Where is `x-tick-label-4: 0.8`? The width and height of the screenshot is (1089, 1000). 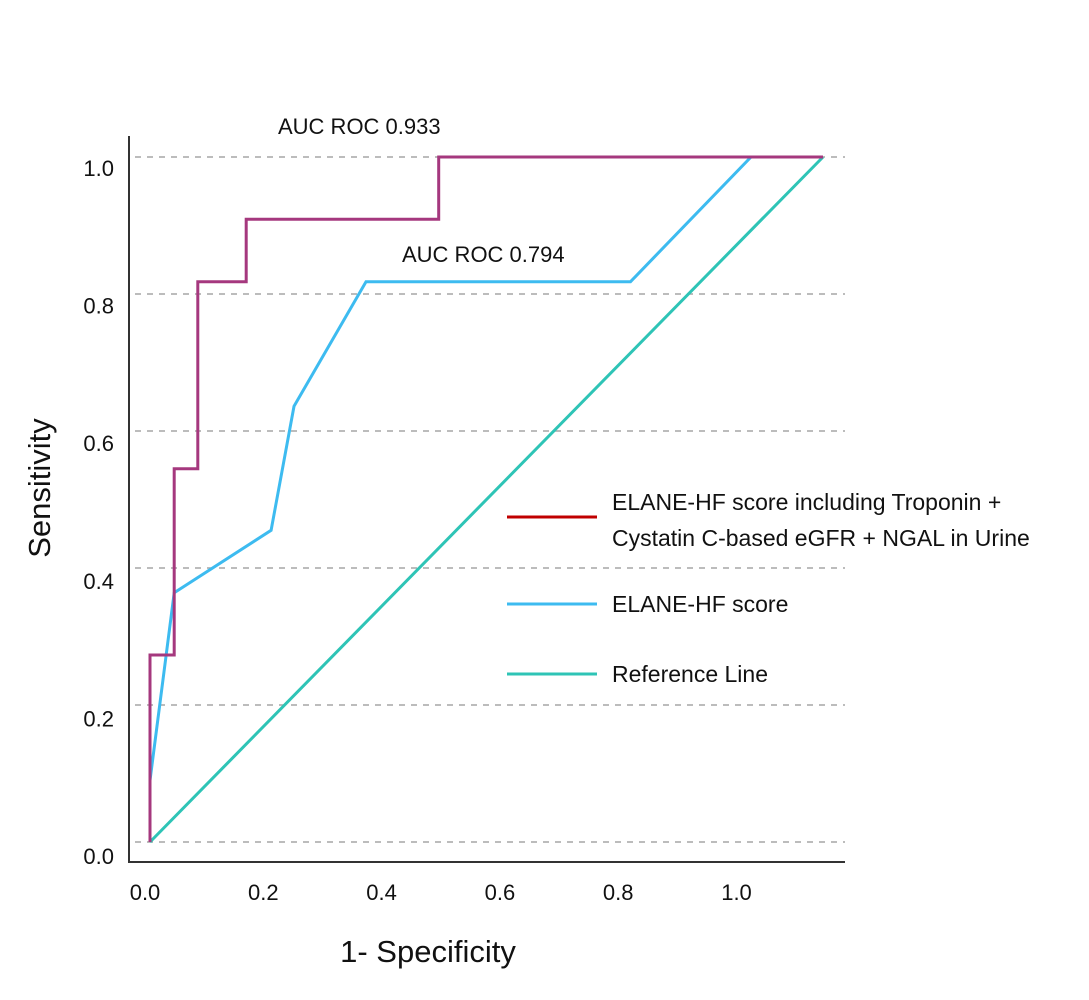
x-tick-label-4: 0.8 is located at coordinates (618, 892).